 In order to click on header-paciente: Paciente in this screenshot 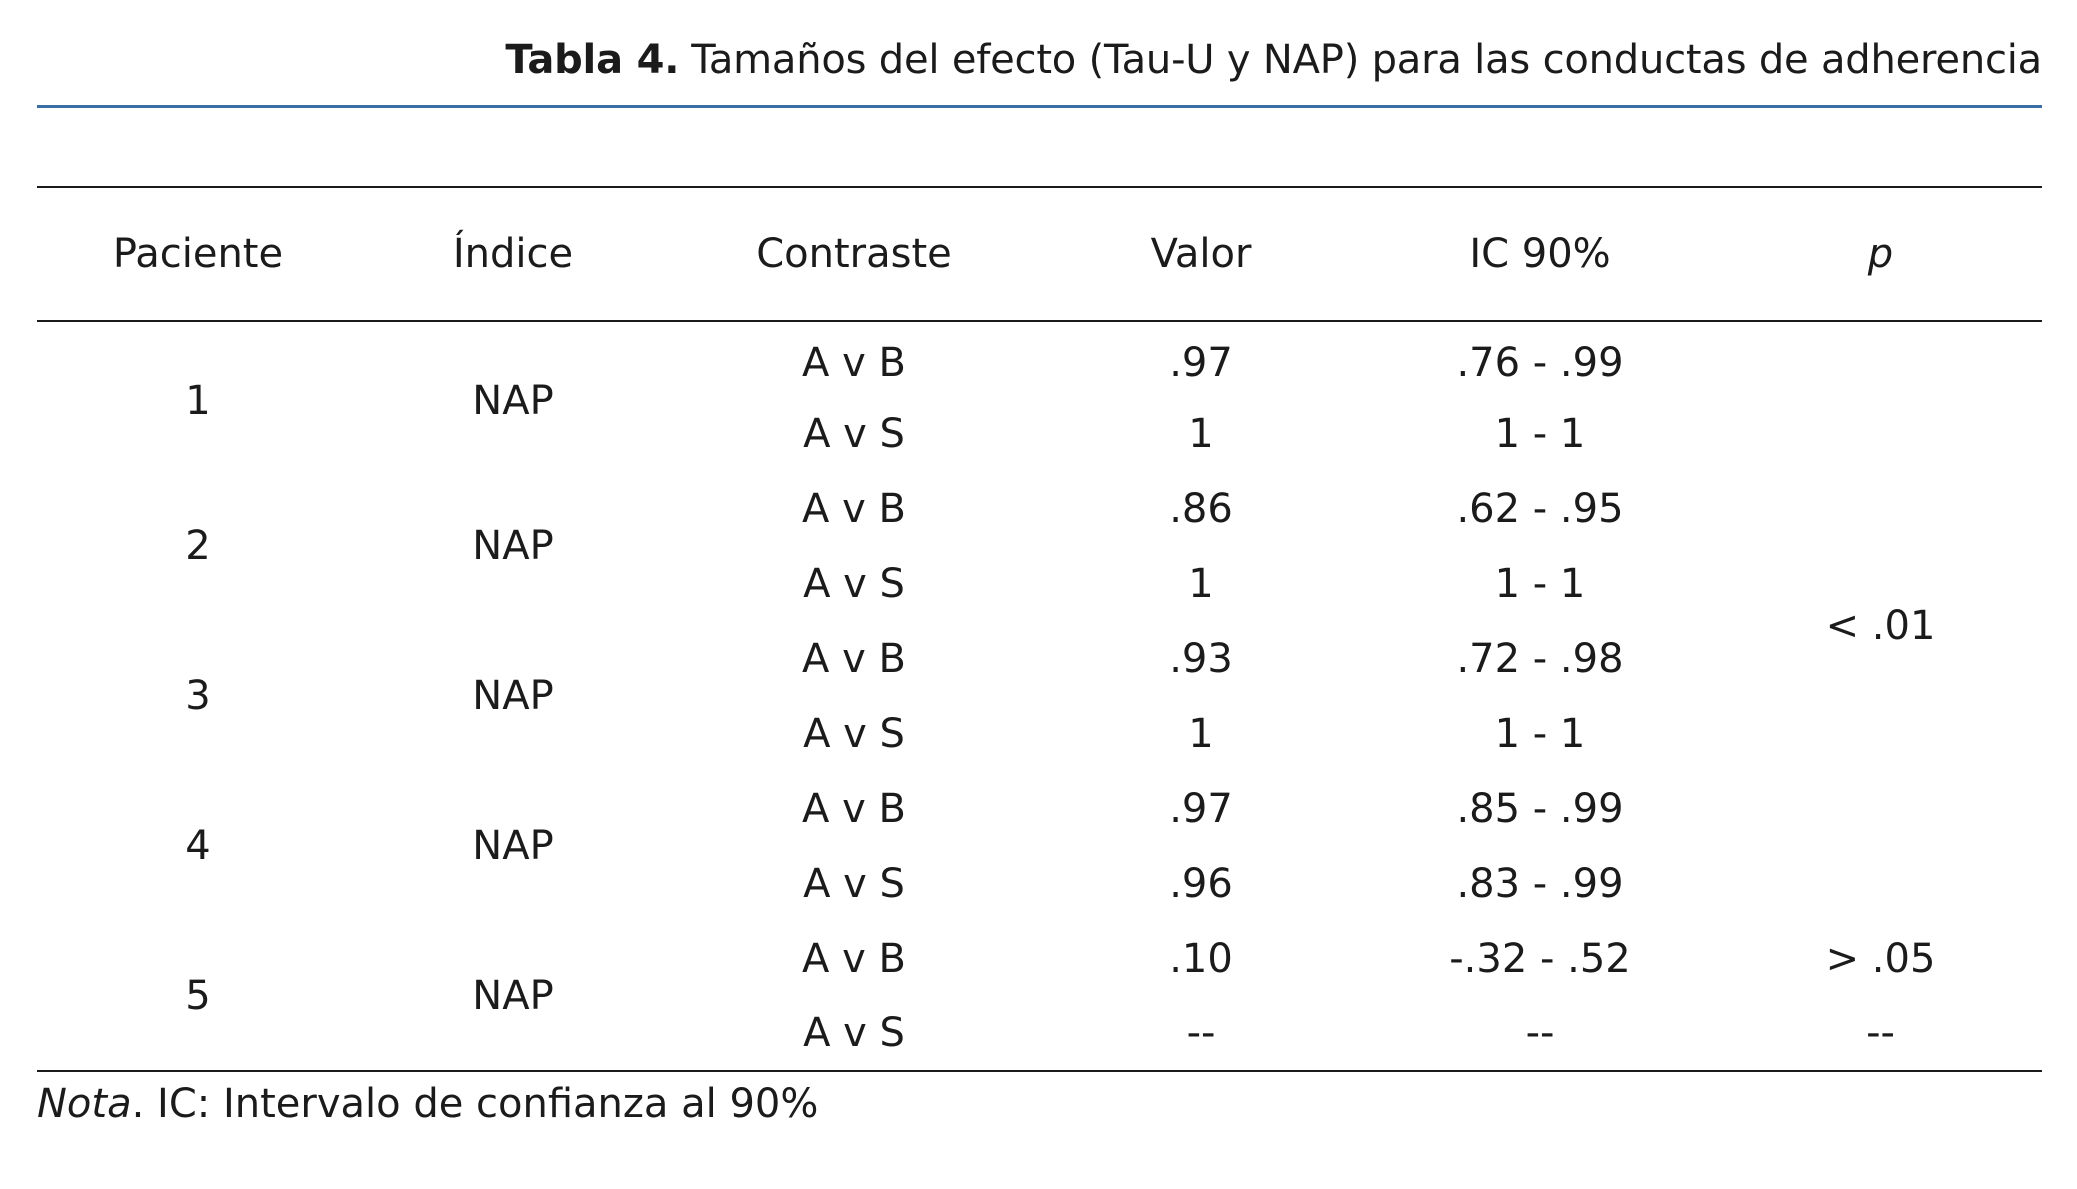, I will do `click(198, 254)`.